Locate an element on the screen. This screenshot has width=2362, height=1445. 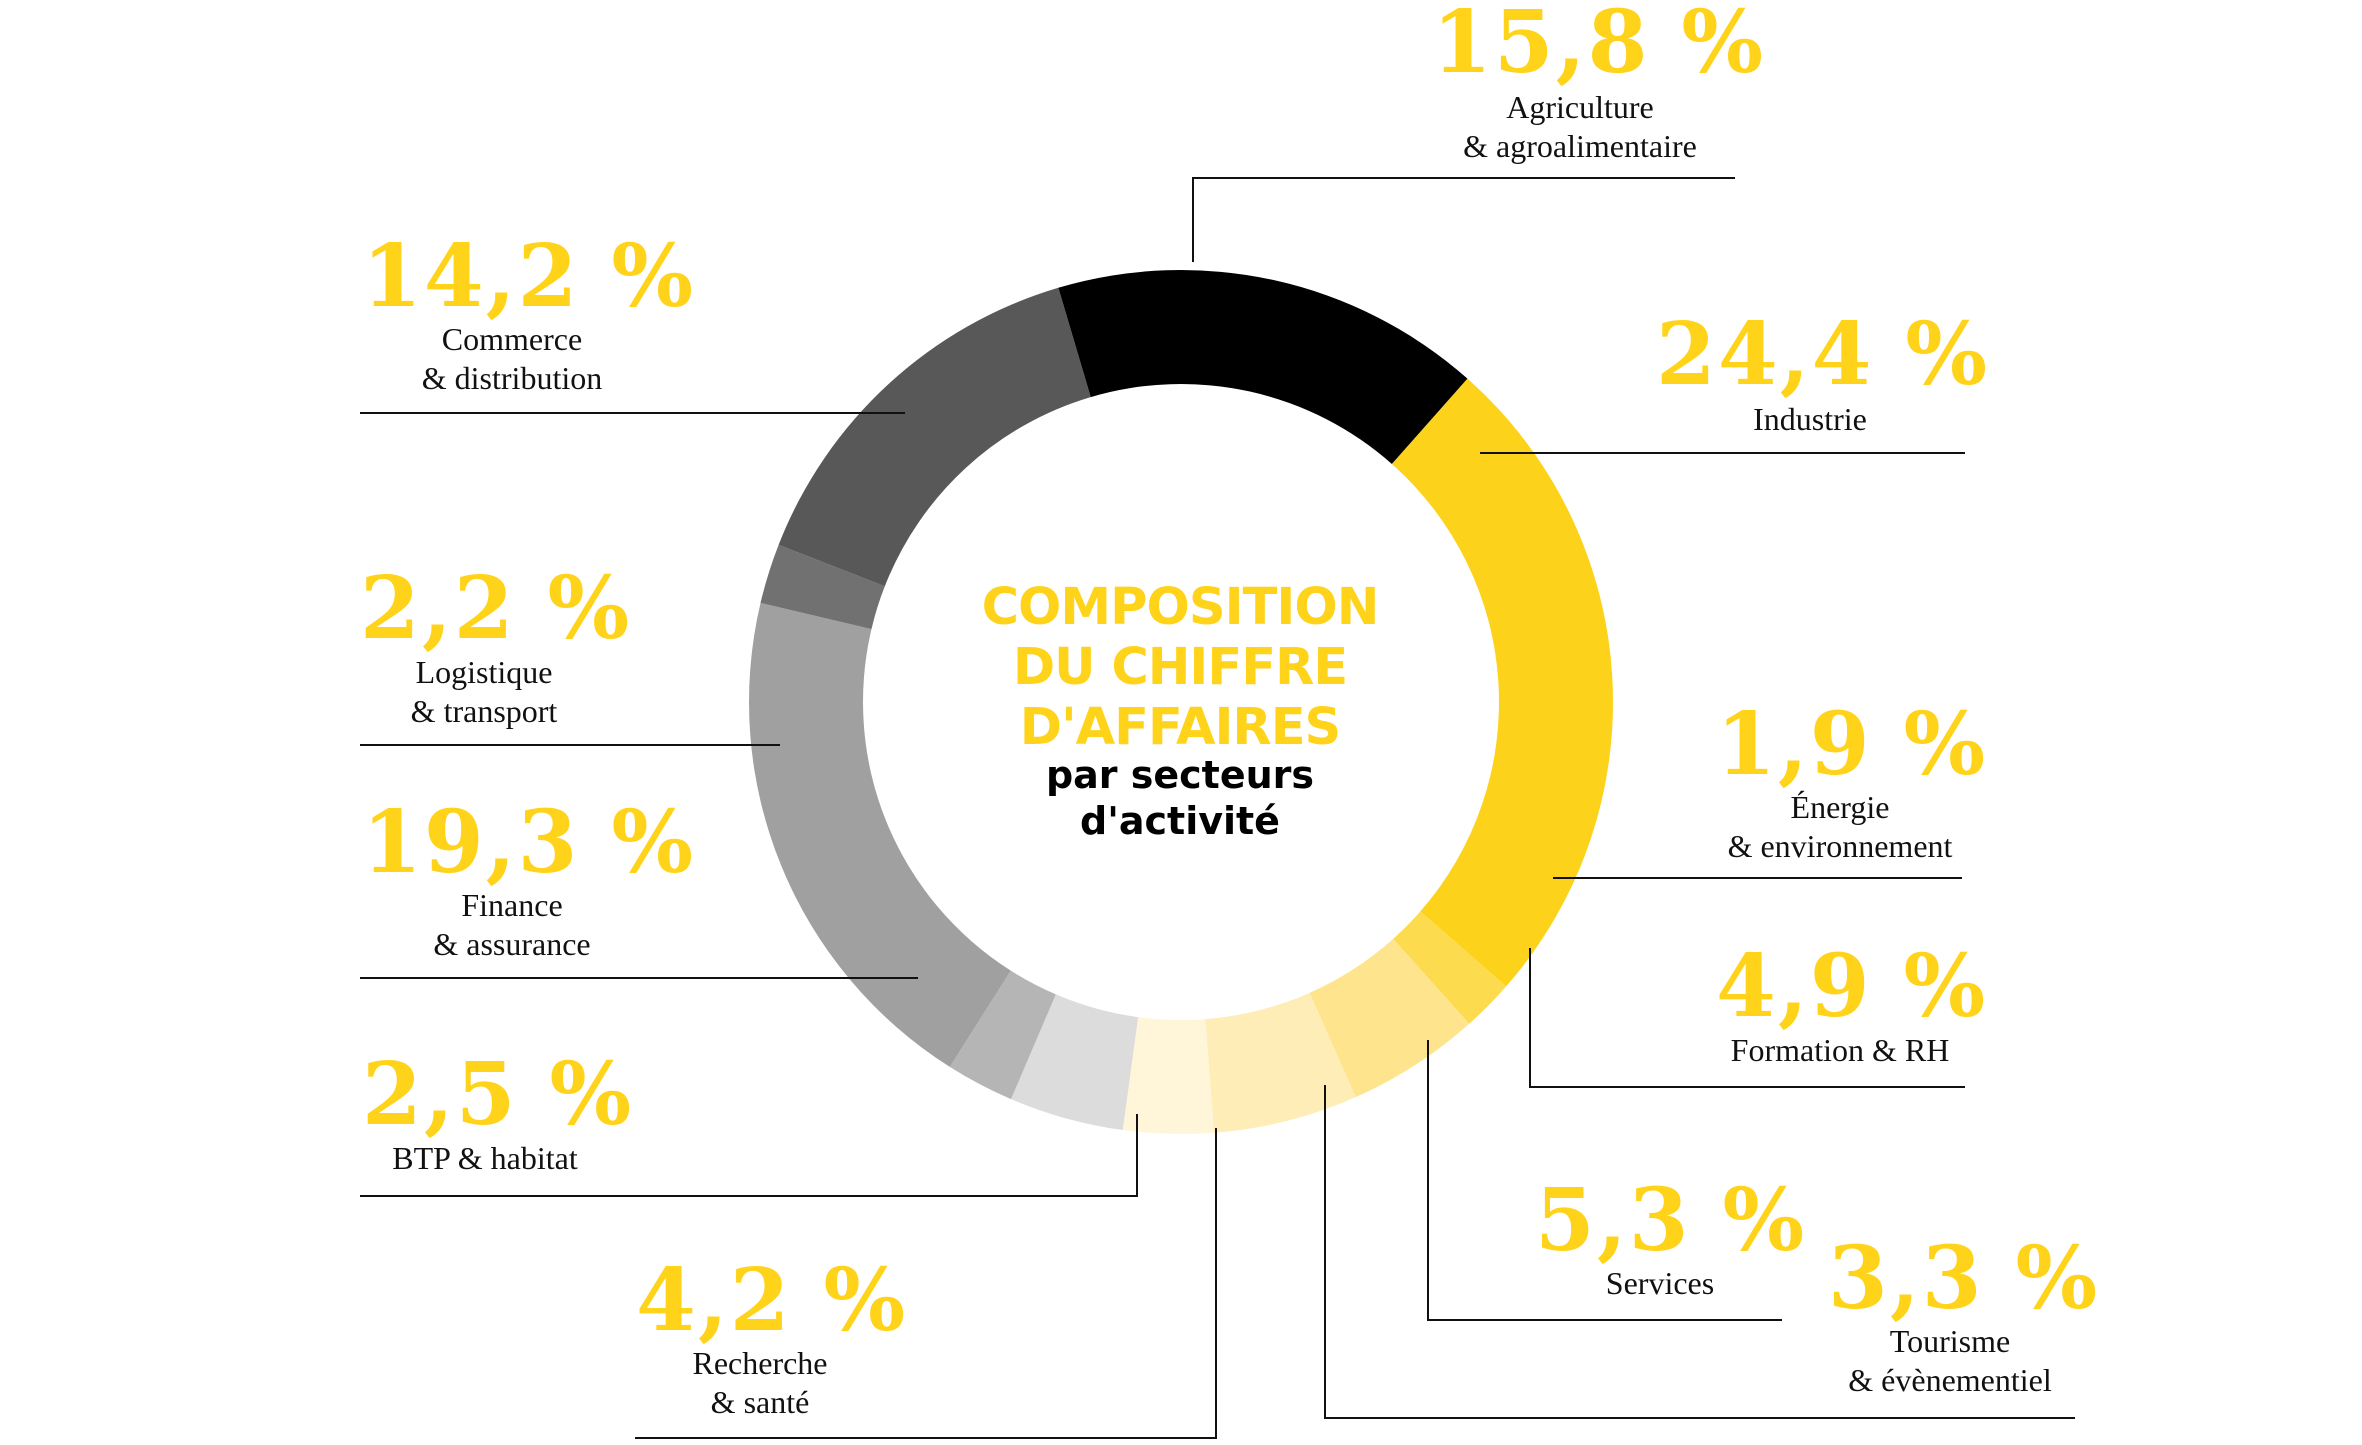
slice-label-line: Agriculture is located at coordinates (1580, 107).